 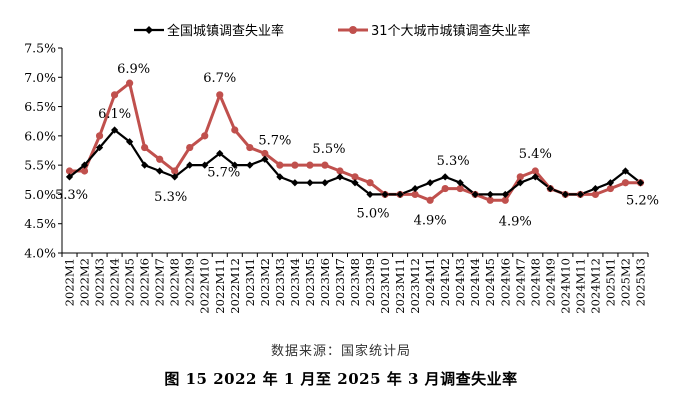 I want to click on x-tick-label: 2022M4, so click(x=115, y=282).